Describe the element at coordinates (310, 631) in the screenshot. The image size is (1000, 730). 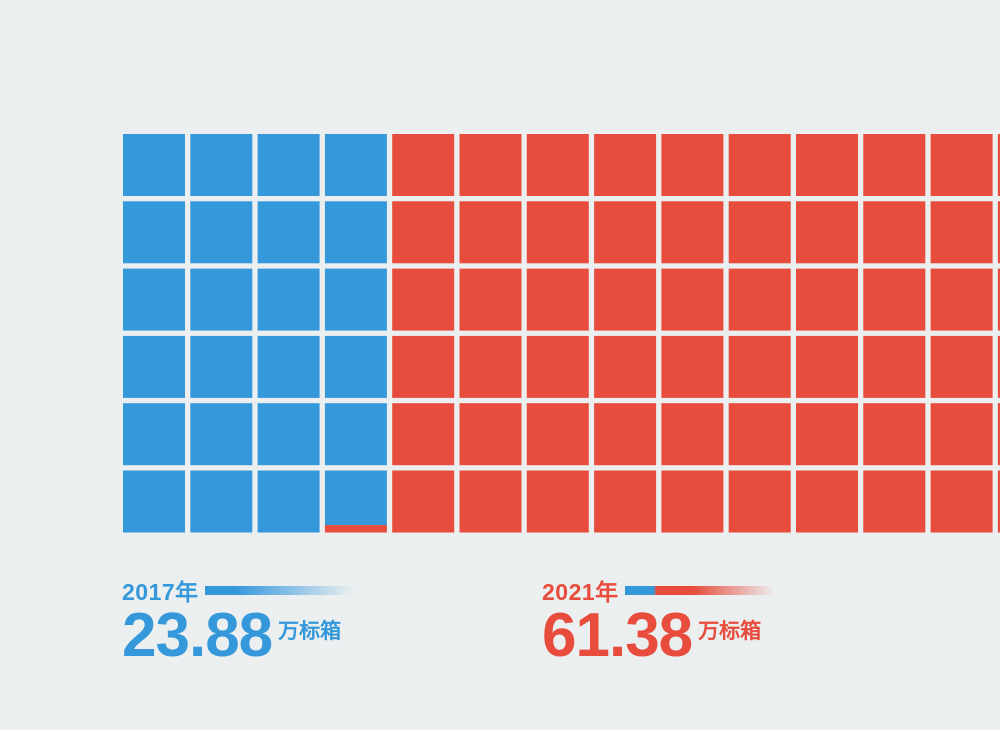
I see `legend-2017-unit: 万标箱` at that location.